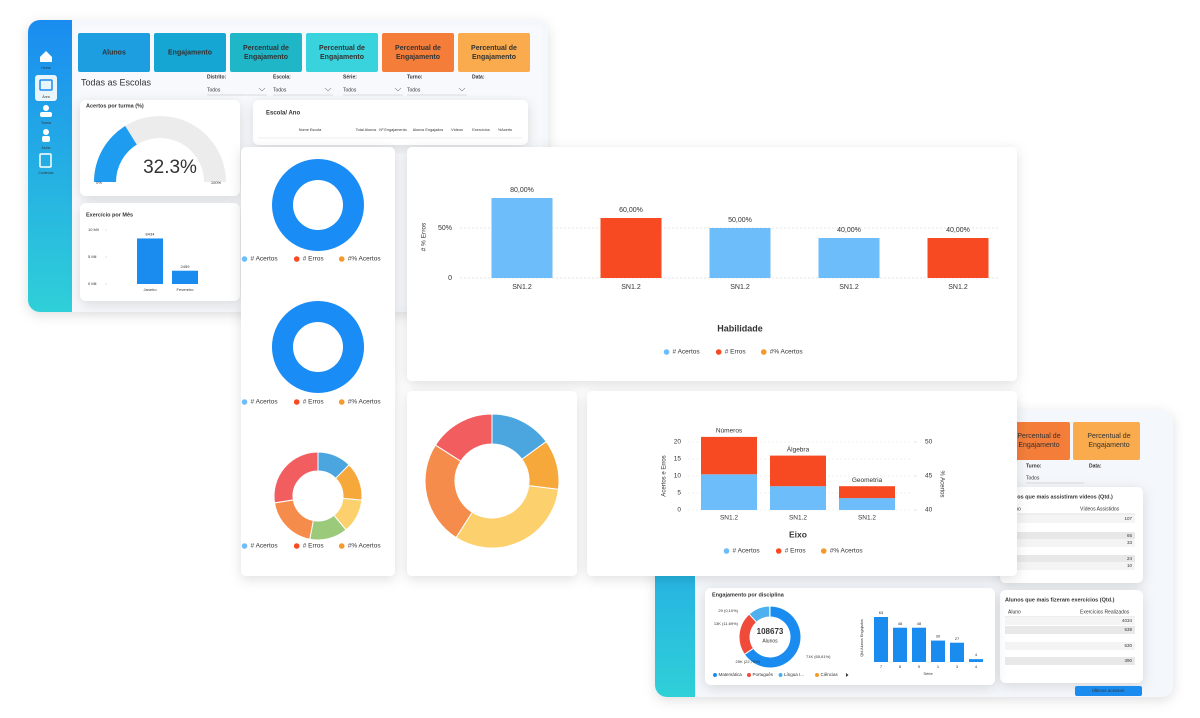  What do you see at coordinates (365, 402) in the screenshot?
I see `legend-label: #% Acertos` at bounding box center [365, 402].